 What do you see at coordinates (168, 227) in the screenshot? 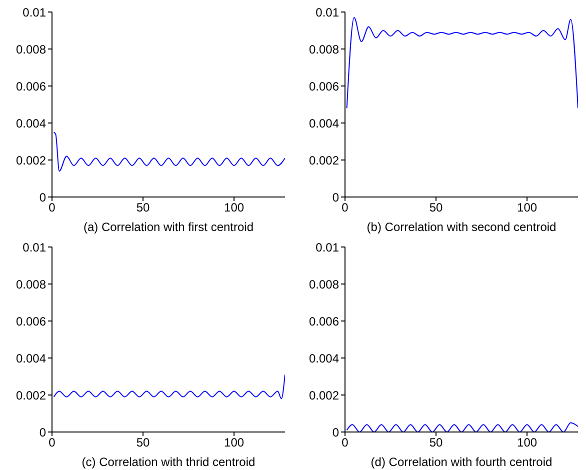
I see `x-axis-title: (a) Correlation with first centroid` at bounding box center [168, 227].